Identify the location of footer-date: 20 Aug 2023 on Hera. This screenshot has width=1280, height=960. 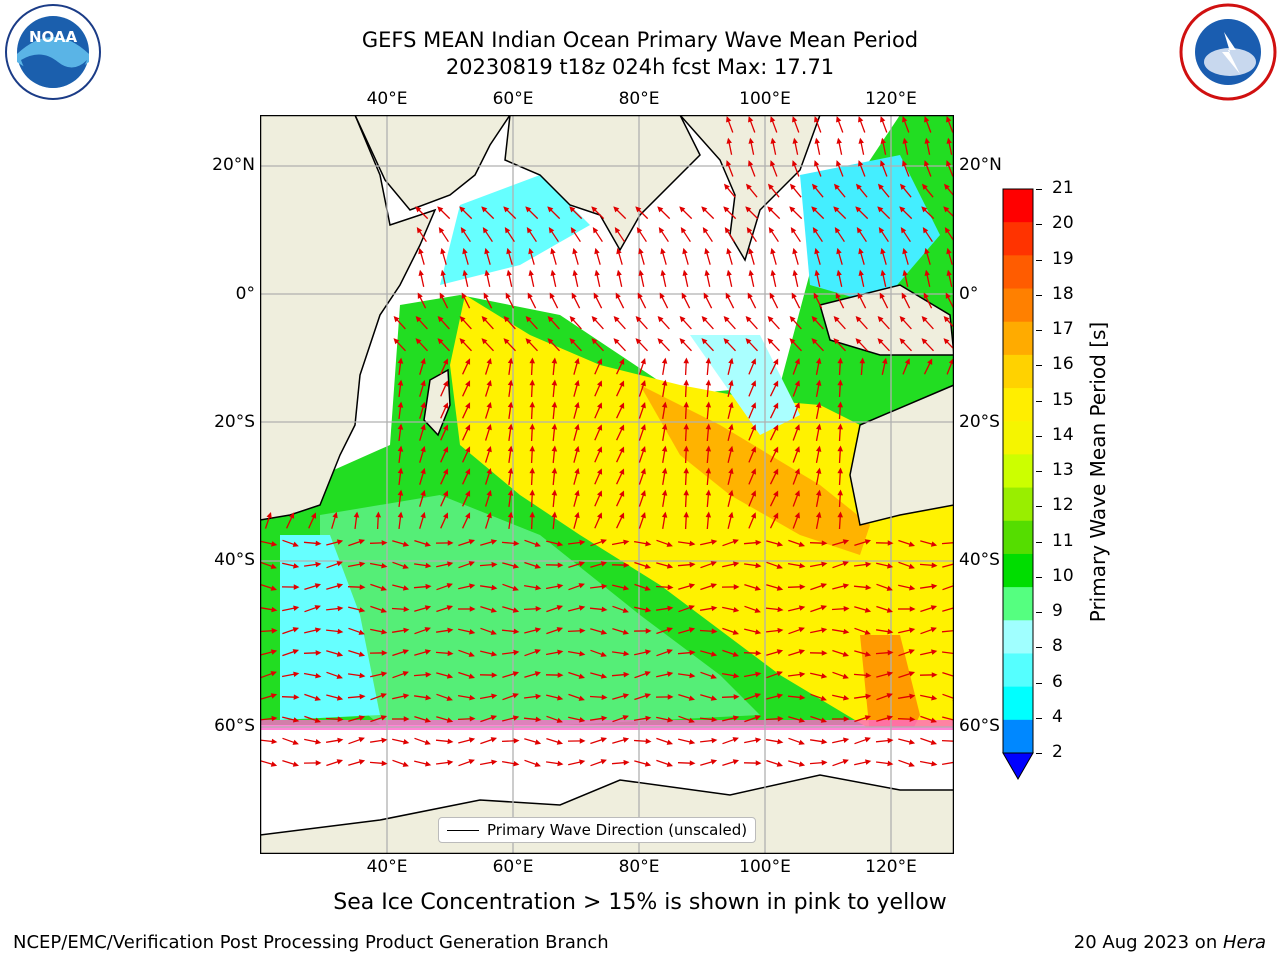
(1170, 942).